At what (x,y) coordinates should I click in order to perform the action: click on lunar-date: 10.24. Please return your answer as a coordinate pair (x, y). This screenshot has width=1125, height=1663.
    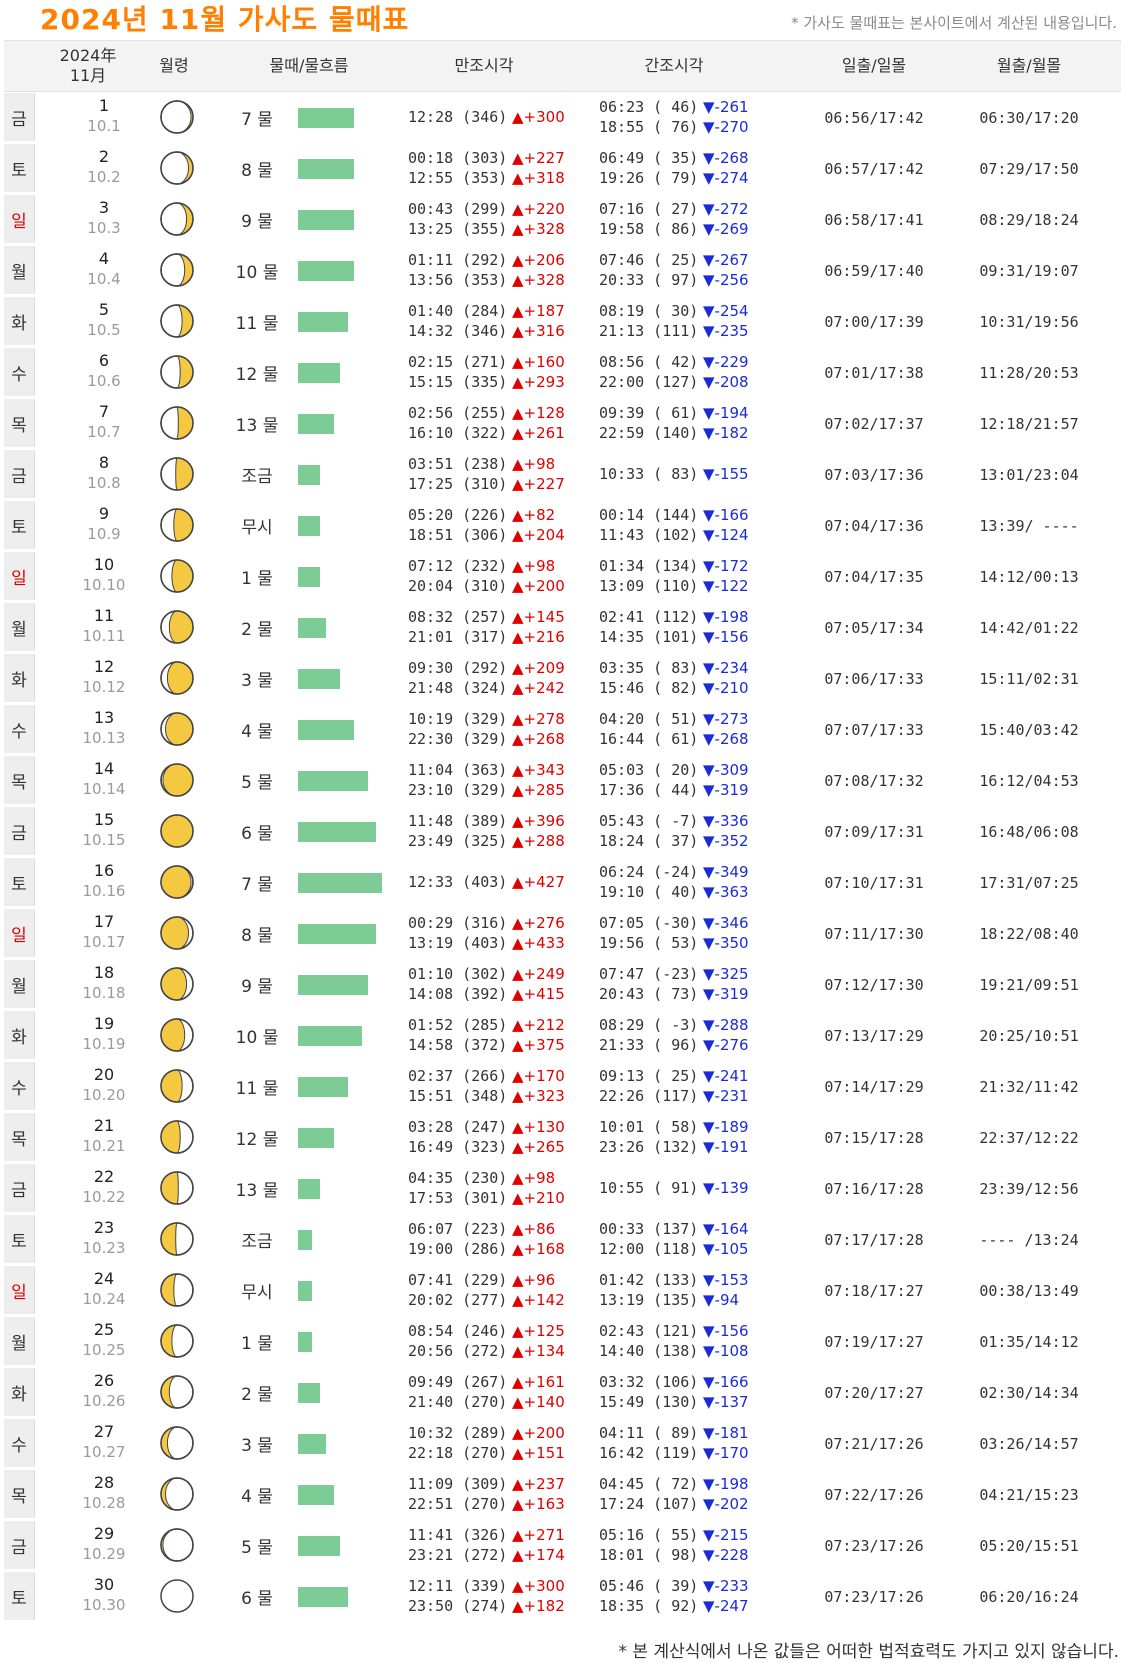
    Looking at the image, I should click on (104, 1299).